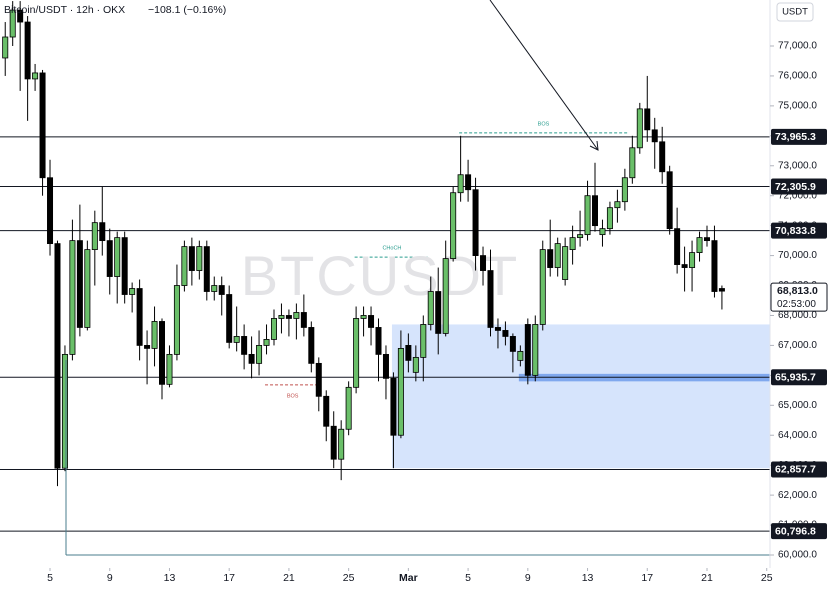 The image size is (829, 590). What do you see at coordinates (349, 578) in the screenshot?
I see `x-tick-label: 25` at bounding box center [349, 578].